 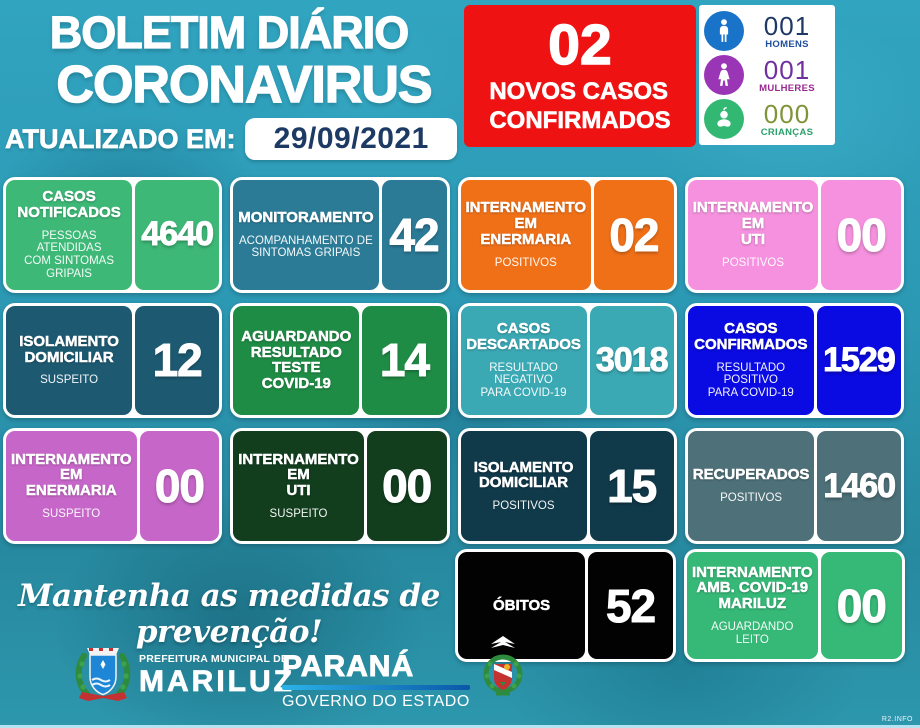 I want to click on parana-text: PARANÁ GOVERNO DO ESTADO, so click(x=376, y=680).